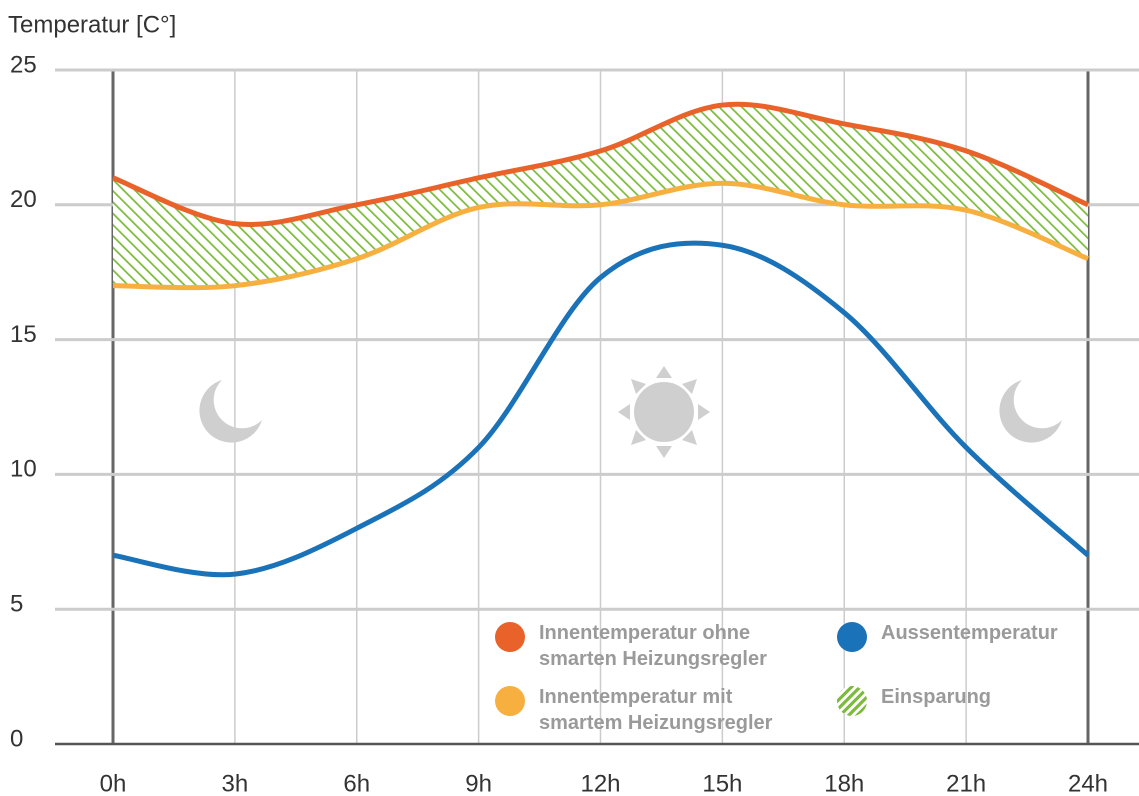  Describe the element at coordinates (16, 738) in the screenshot. I see `y-tick-label: 0` at that location.